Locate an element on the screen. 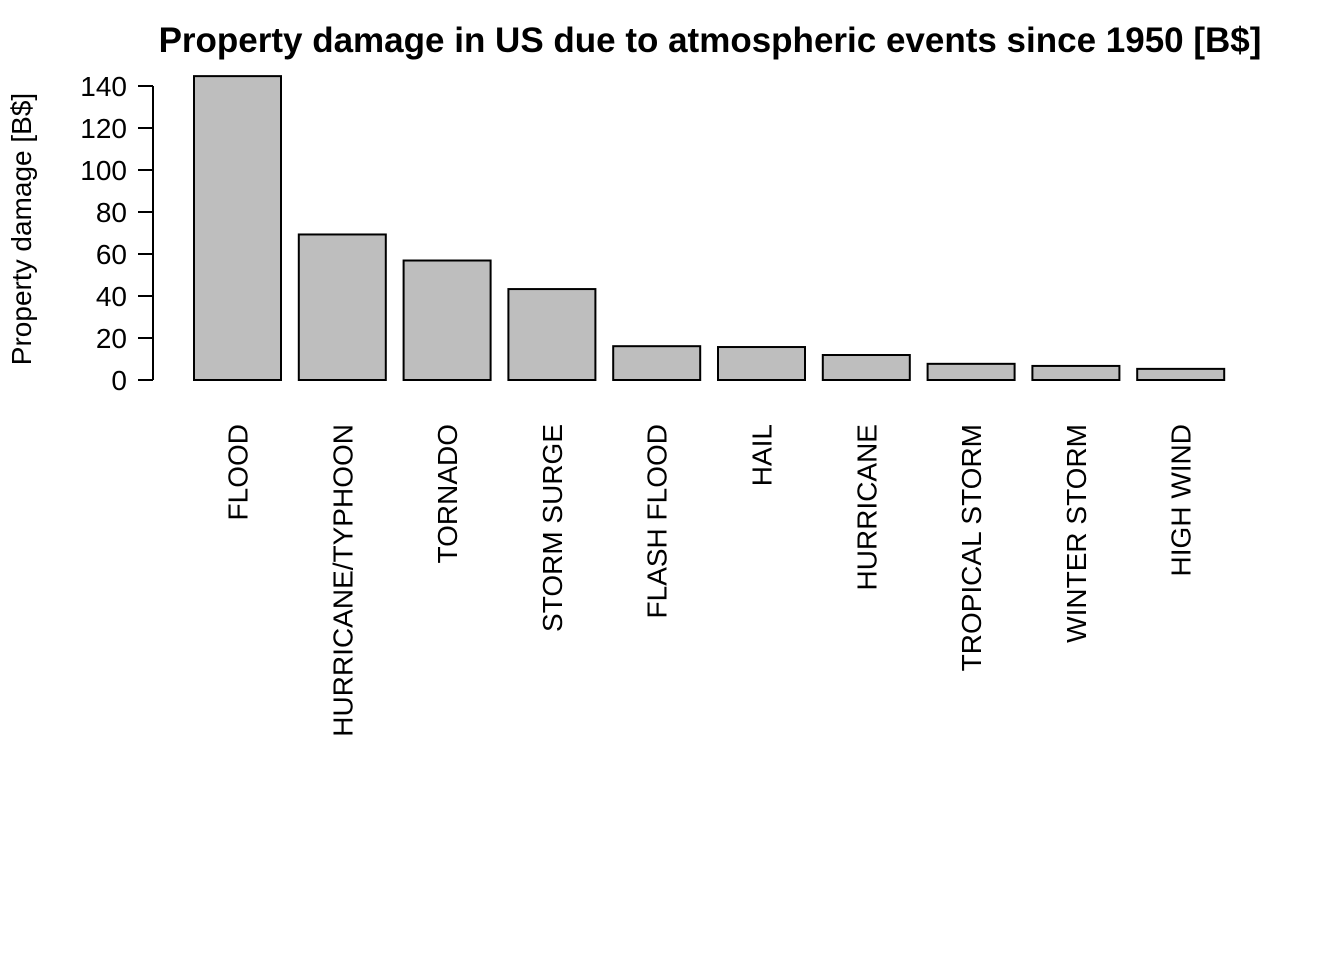  y-tick-label: 60 is located at coordinates (111, 254).